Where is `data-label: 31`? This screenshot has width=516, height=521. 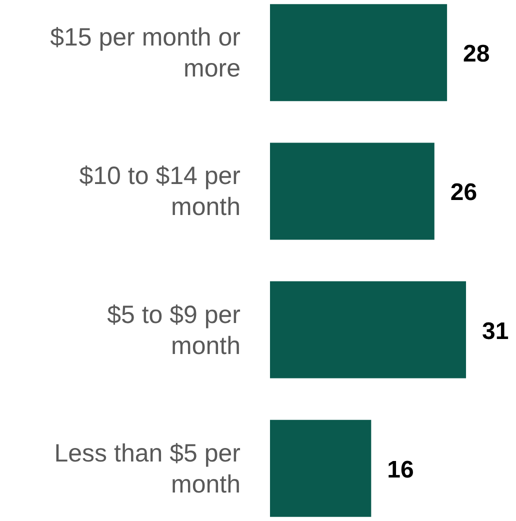
data-label: 31 is located at coordinates (495, 331).